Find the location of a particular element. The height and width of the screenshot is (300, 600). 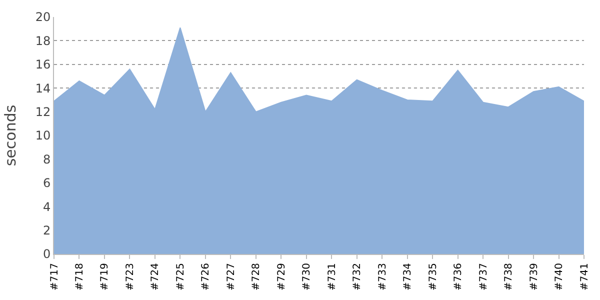

x-tick-label: #741 is located at coordinates (584, 276).